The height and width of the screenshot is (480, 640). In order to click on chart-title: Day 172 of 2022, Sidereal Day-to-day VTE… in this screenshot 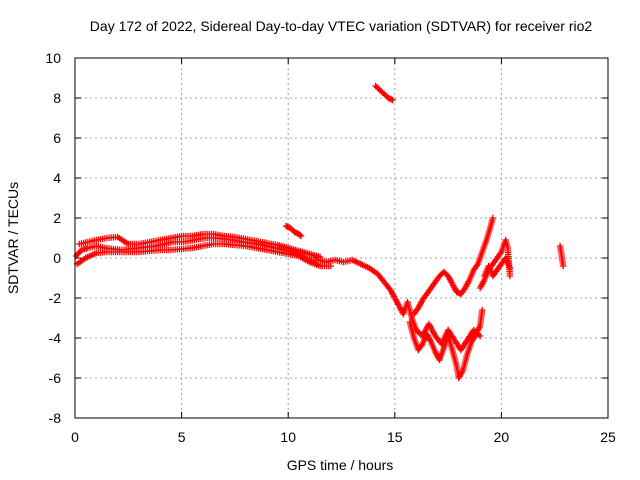, I will do `click(341, 26)`.